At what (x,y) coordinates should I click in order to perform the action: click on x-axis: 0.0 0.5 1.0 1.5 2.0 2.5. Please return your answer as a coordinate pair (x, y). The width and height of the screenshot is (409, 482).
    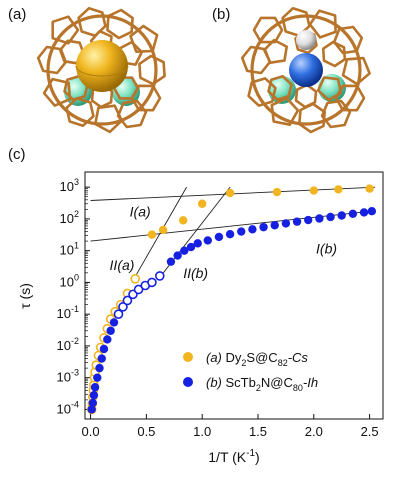
    Looking at the image, I should click on (230, 426).